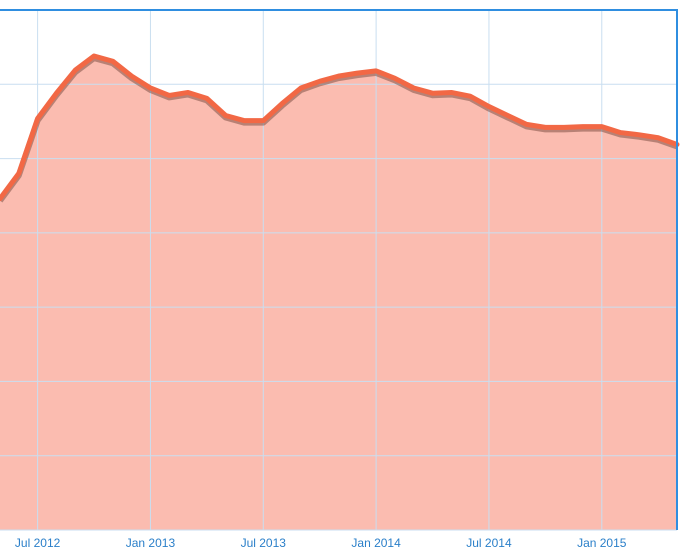 The width and height of the screenshot is (684, 557). What do you see at coordinates (602, 543) in the screenshot?
I see `x-tick-label: Jan 2015` at bounding box center [602, 543].